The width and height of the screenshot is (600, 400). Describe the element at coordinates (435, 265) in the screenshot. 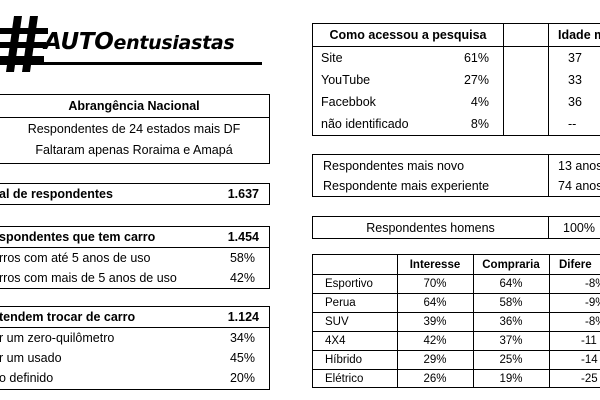

I see `segmentos-header-interesse: Interesse` at that location.